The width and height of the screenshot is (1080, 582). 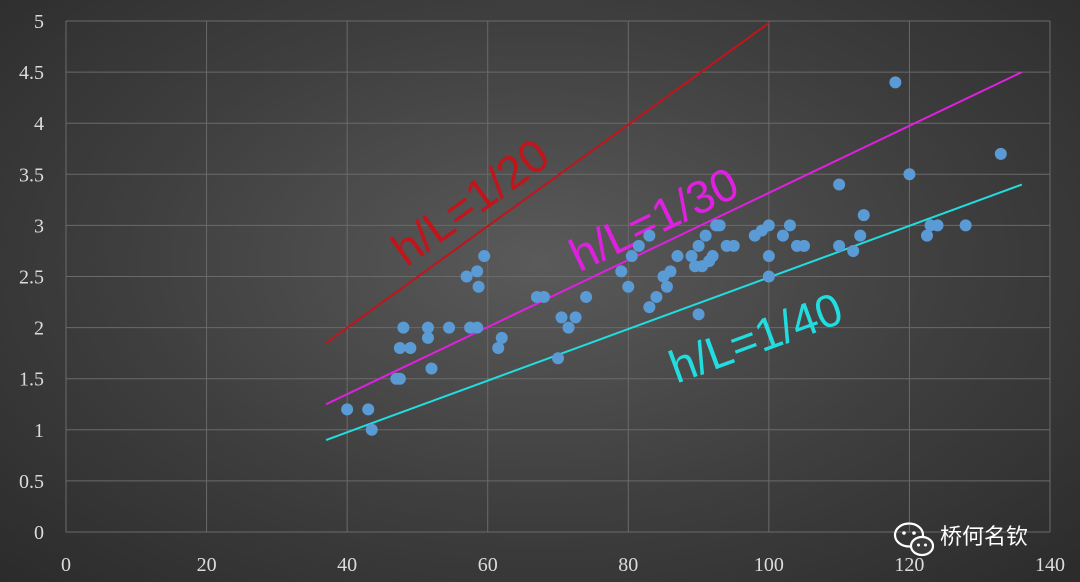 I want to click on y-tick-label: 0, so click(x=39, y=533).